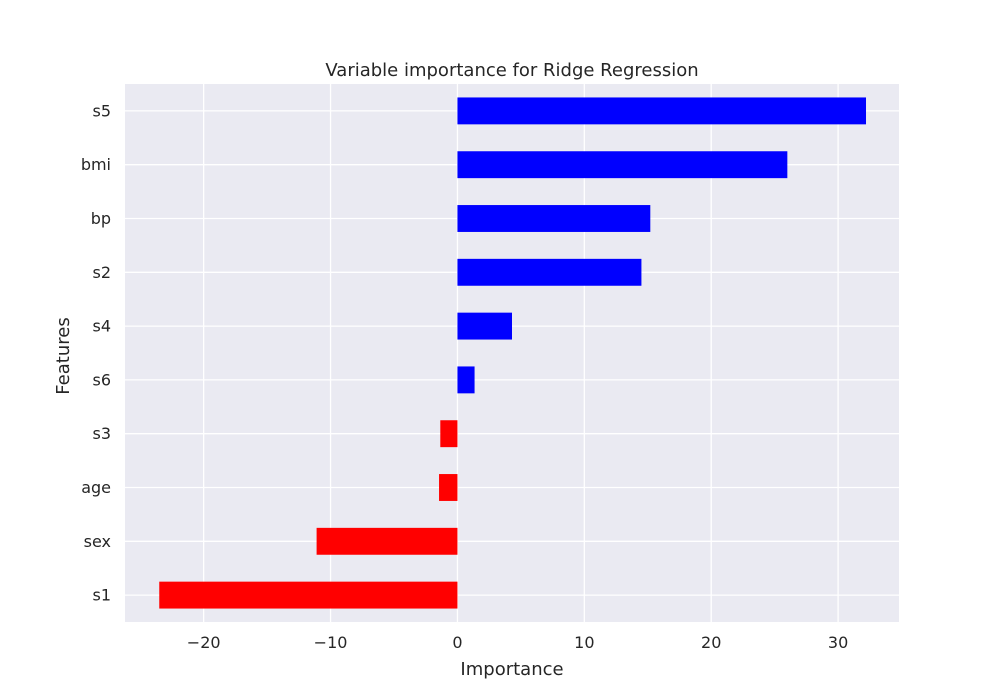  What do you see at coordinates (449, 434) in the screenshot?
I see `bar-s3` at bounding box center [449, 434].